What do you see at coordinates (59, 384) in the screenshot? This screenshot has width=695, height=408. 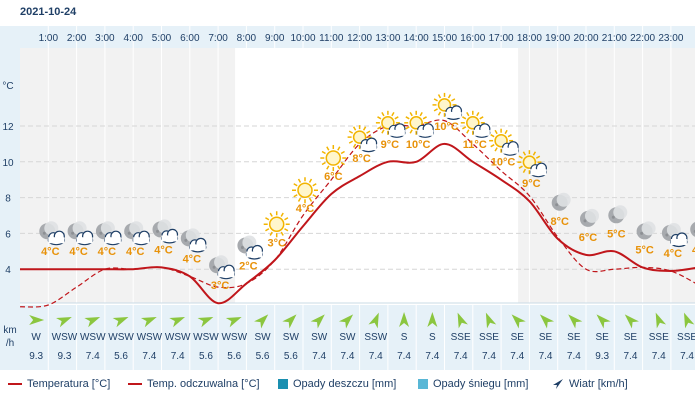 I see `legend-item: Temperatura [°C]` at bounding box center [59, 384].